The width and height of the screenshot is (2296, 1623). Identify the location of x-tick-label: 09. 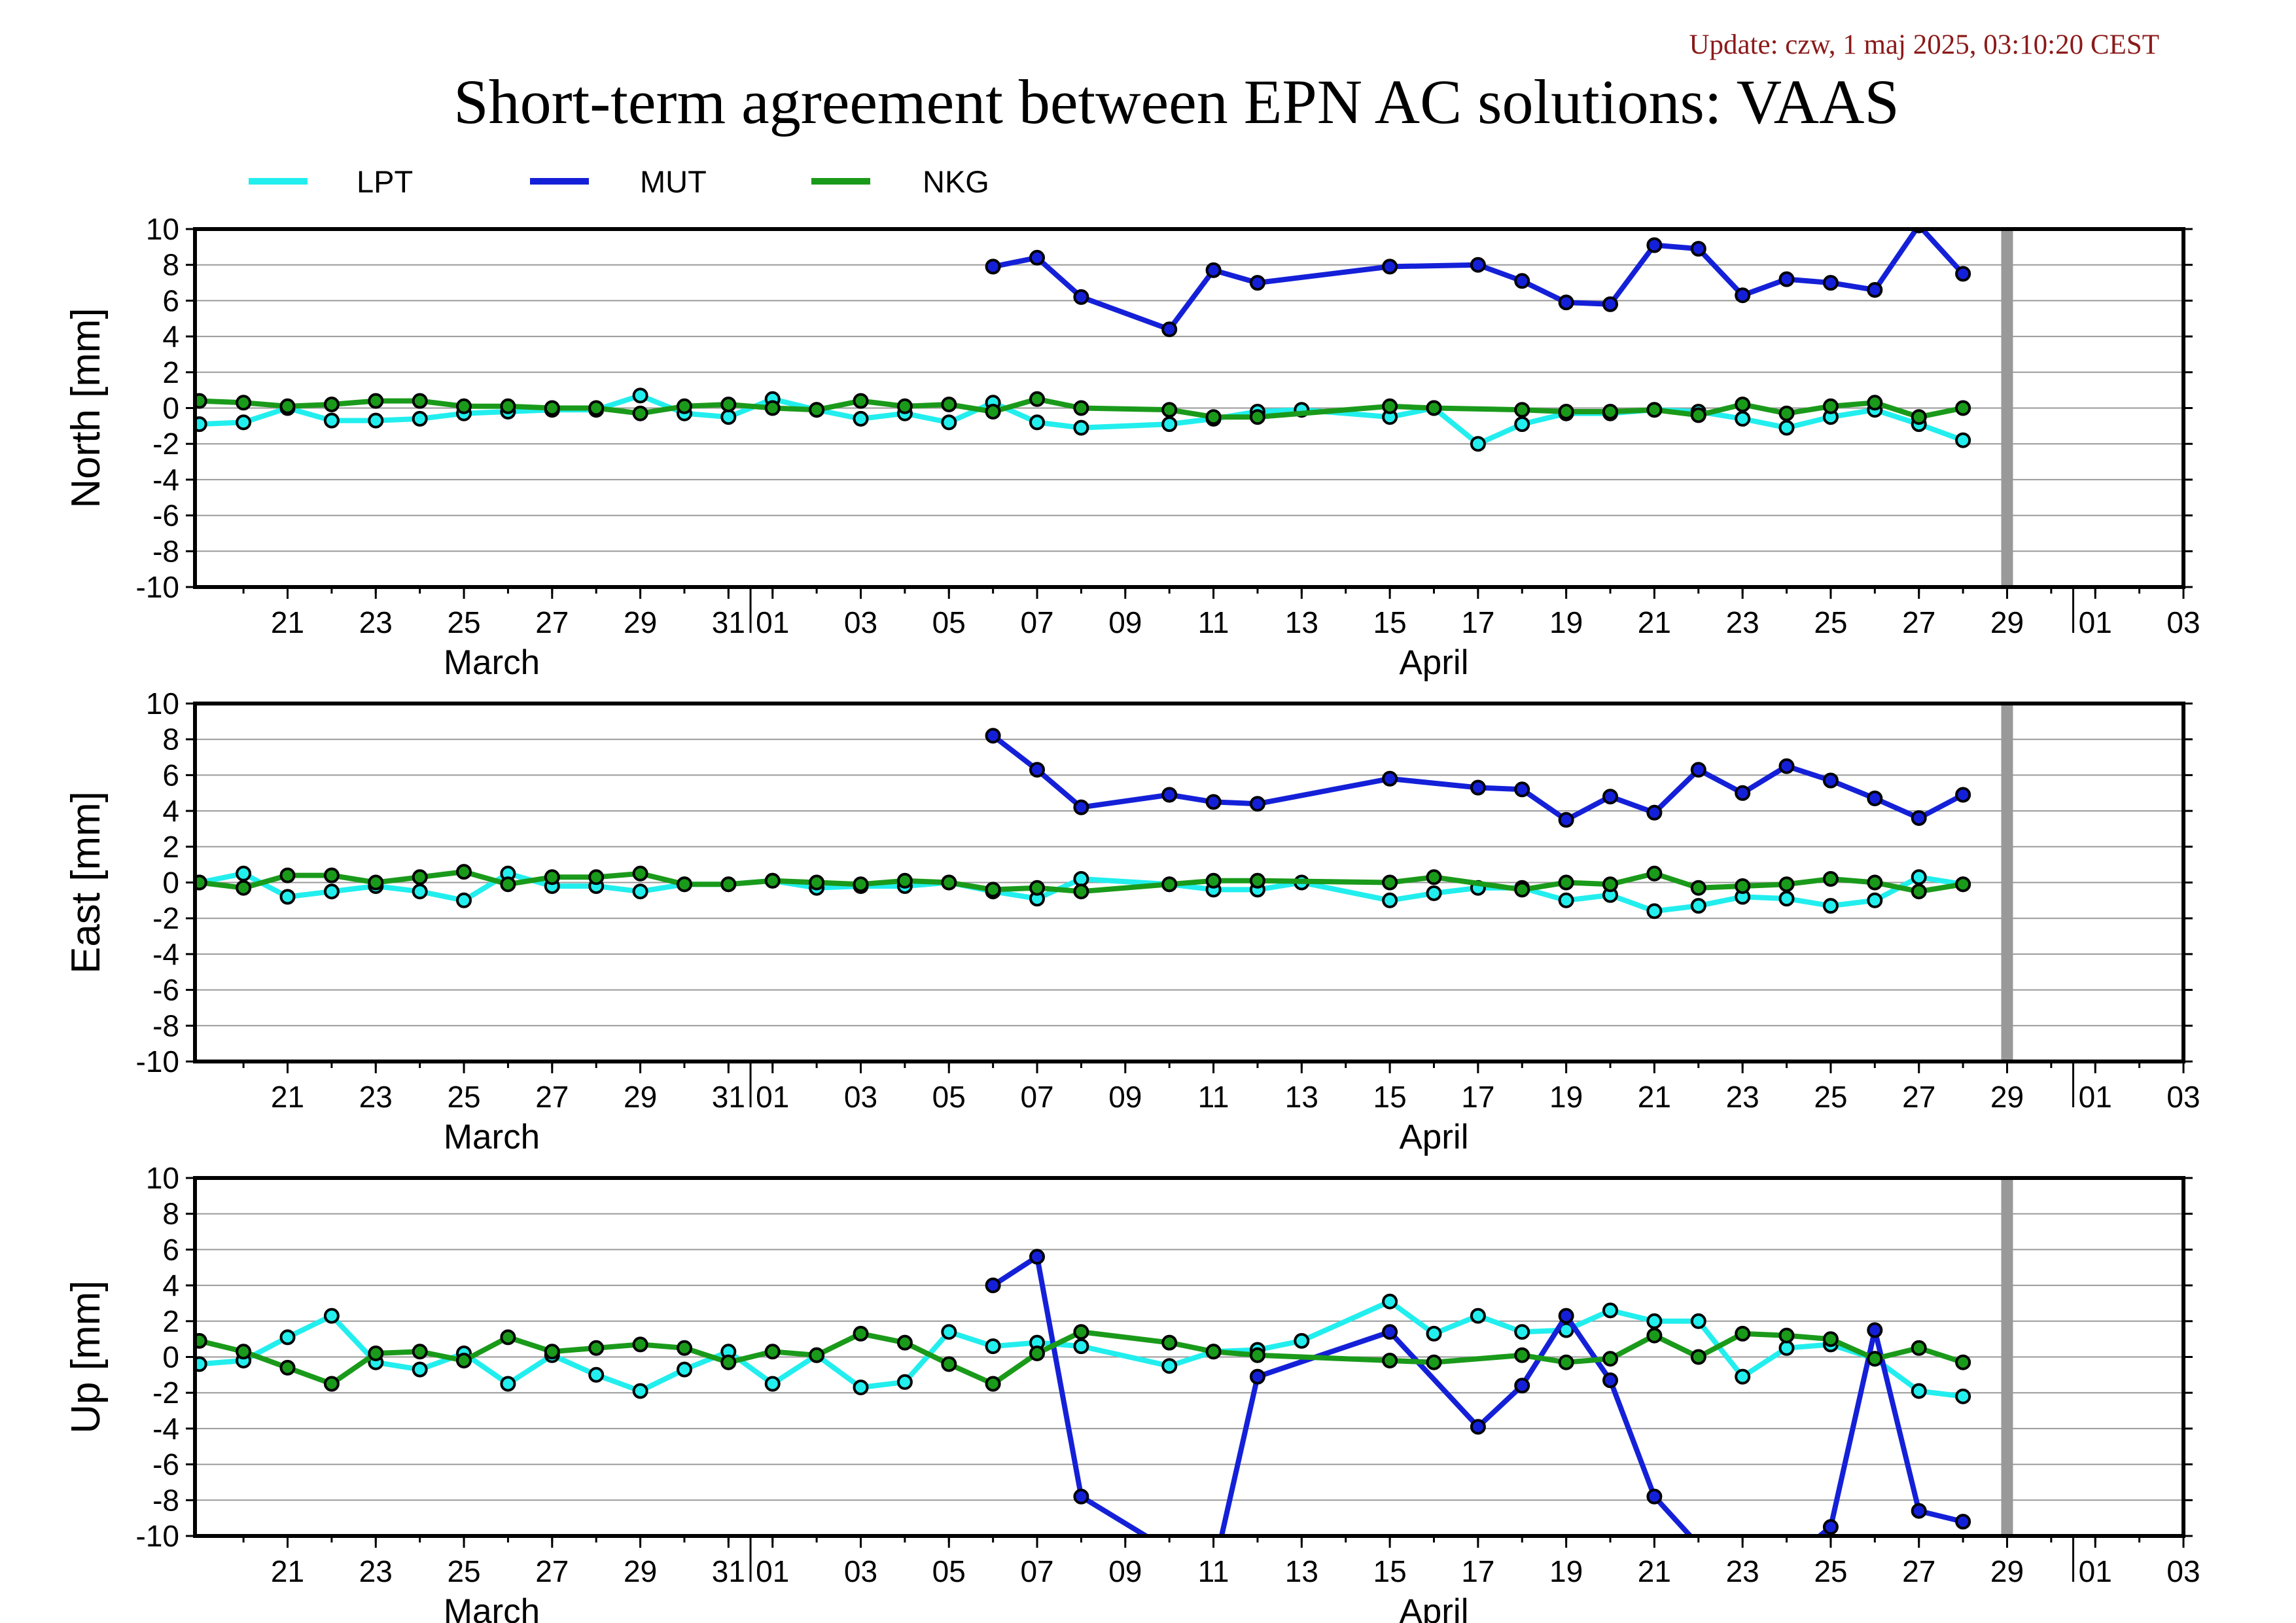
(1125, 622).